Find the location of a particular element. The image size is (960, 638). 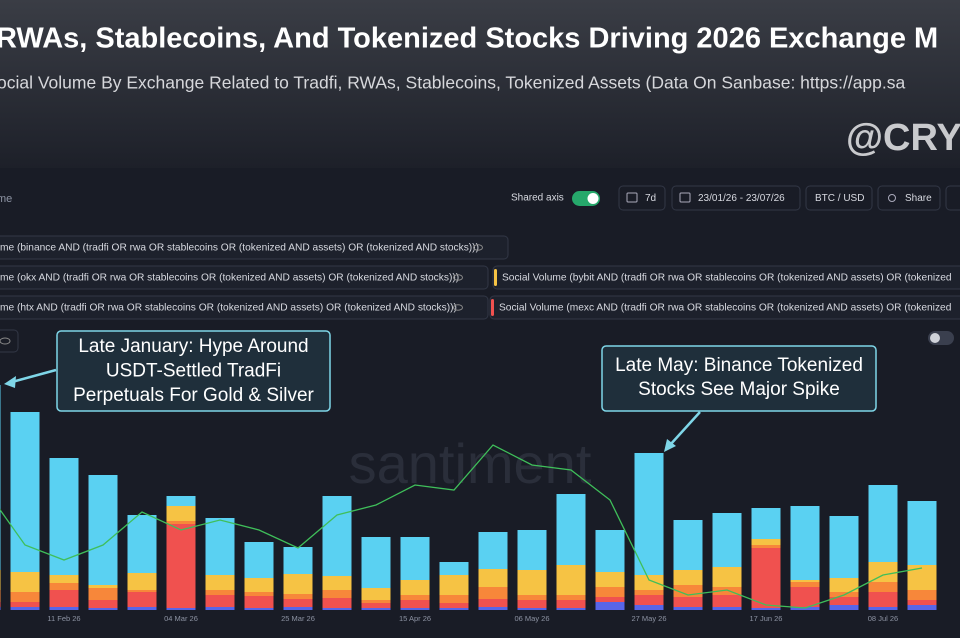

annotation-text: Late January: Hype Around is located at coordinates (193, 346).